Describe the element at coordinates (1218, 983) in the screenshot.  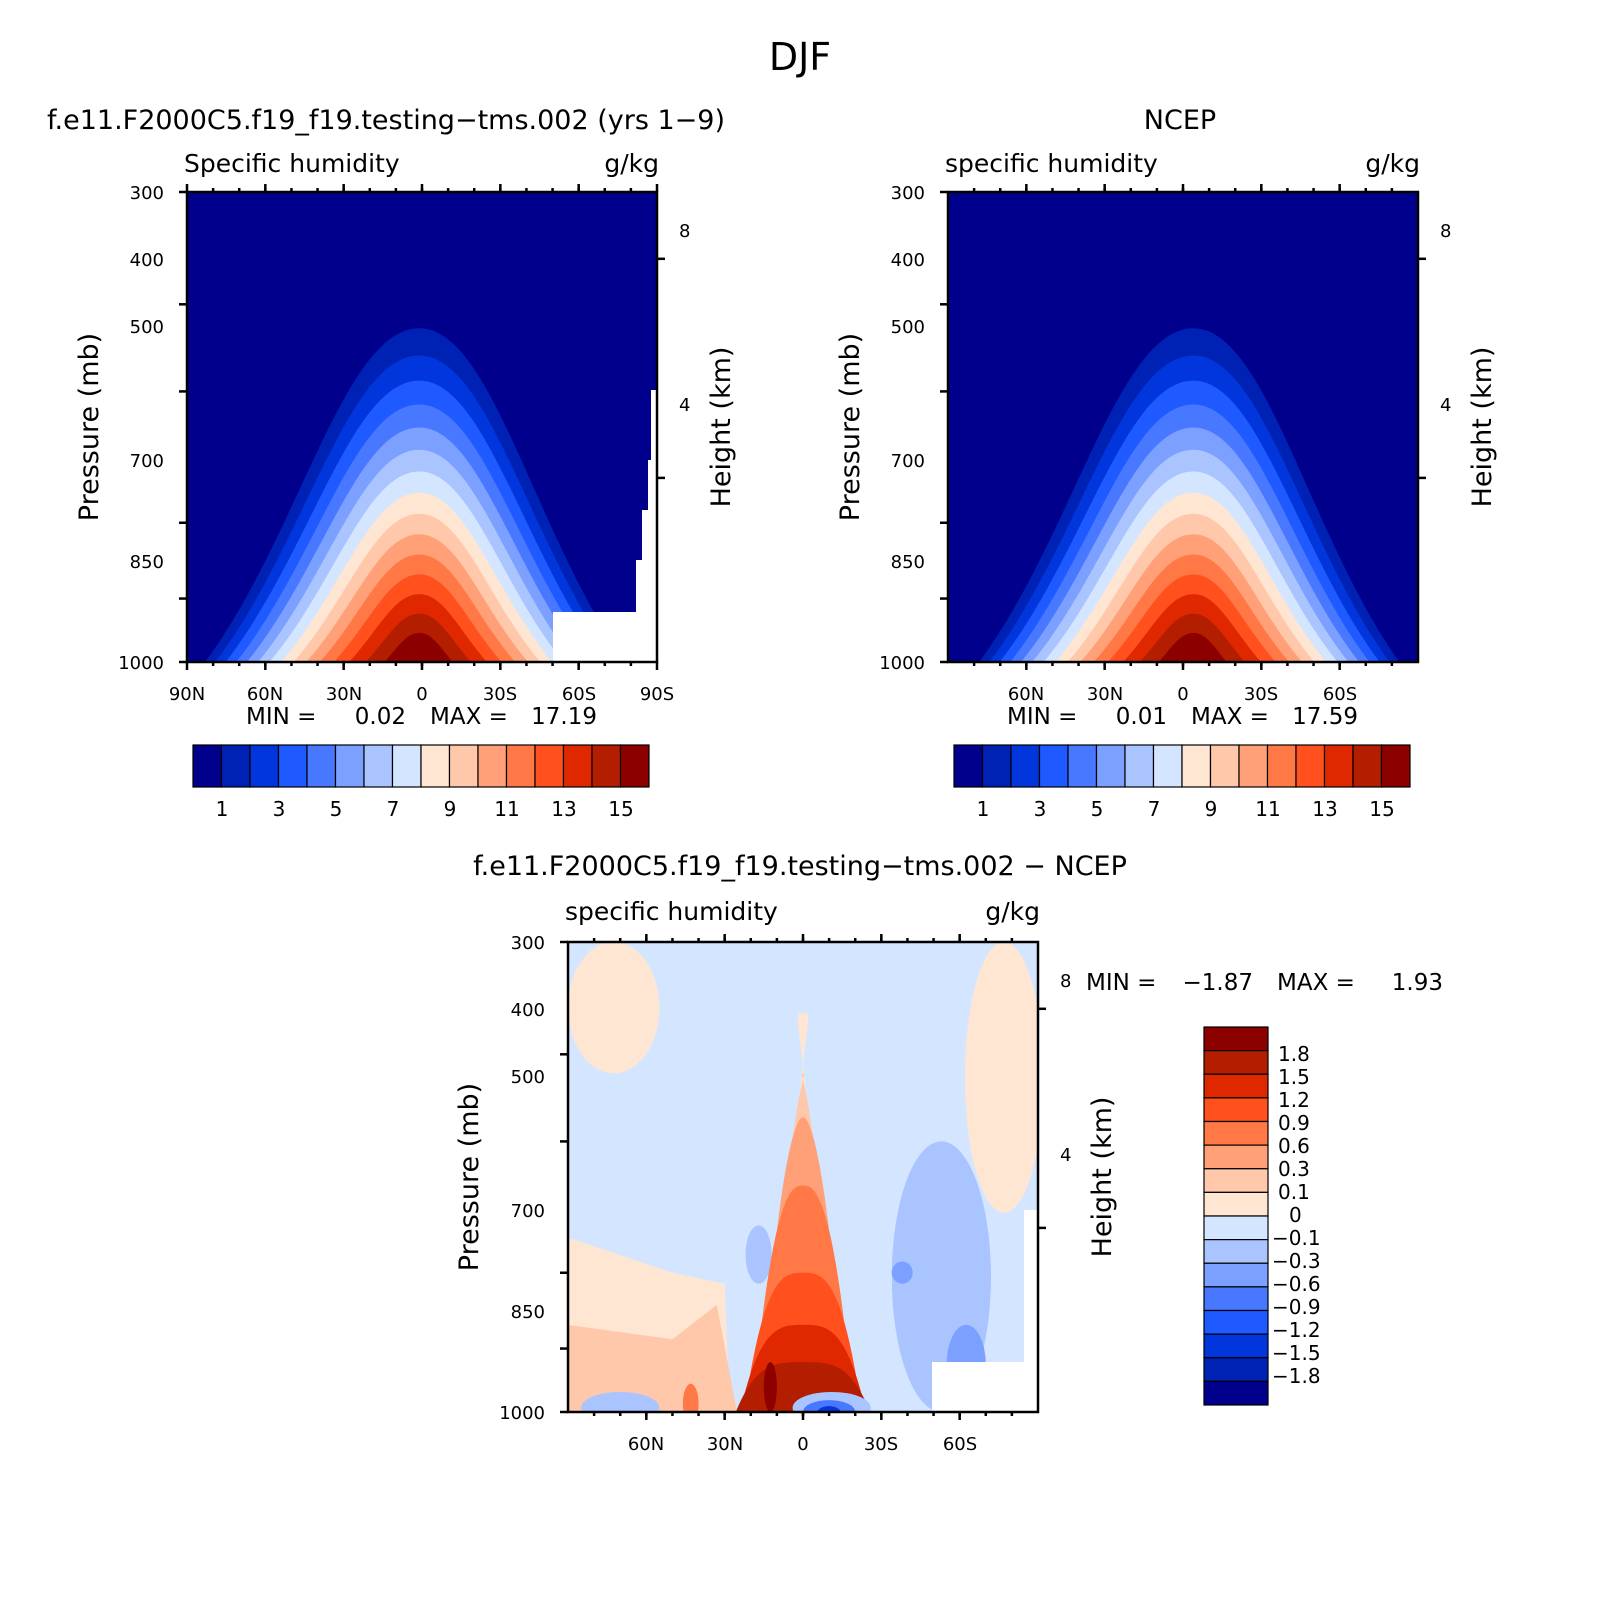
I see `min-value: −1.87` at that location.